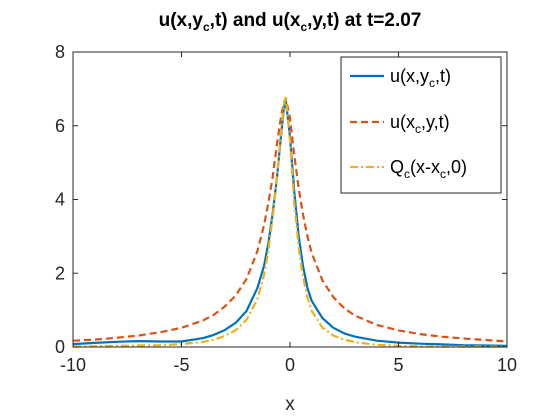 This screenshot has width=560, height=420. What do you see at coordinates (60, 126) in the screenshot?
I see `y-tick-label: 6` at bounding box center [60, 126].